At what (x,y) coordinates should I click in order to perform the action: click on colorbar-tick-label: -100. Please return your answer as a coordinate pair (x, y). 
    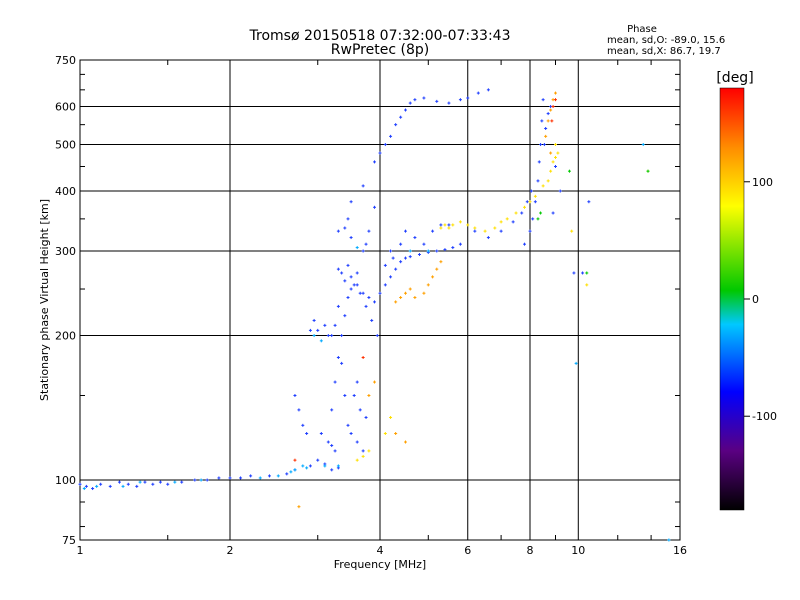
    Looking at the image, I should click on (764, 416).